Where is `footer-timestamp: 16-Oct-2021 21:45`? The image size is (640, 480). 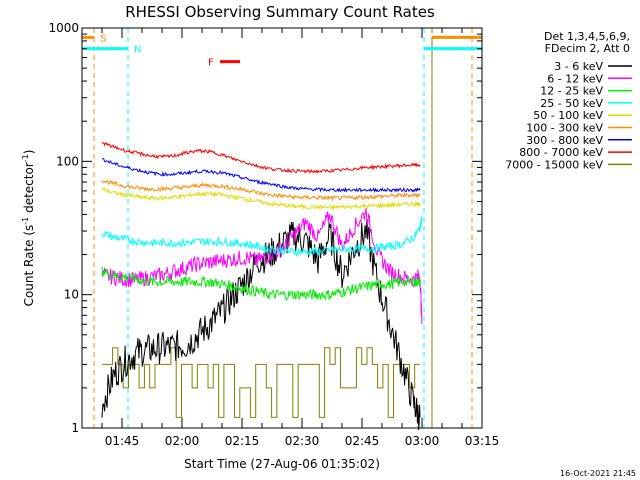 footer-timestamp: 16-Oct-2021 21:45 is located at coordinates (598, 473).